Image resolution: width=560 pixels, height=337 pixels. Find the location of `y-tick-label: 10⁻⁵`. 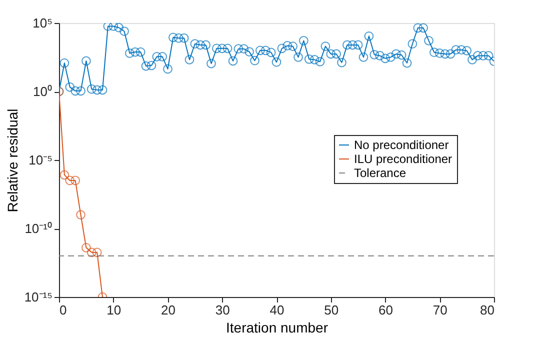

y-tick-label: 10⁻⁵ is located at coordinates (40, 160).